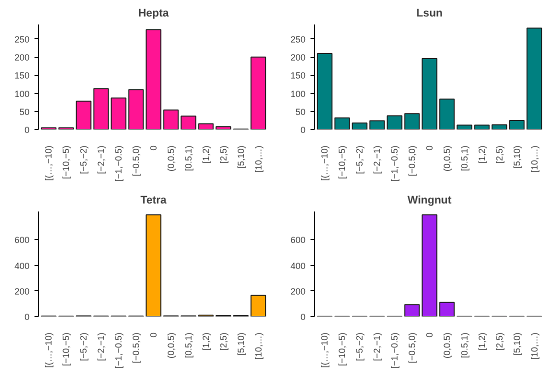  What do you see at coordinates (429, 14) in the screenshot?
I see `chart-title: Lsun` at bounding box center [429, 14].